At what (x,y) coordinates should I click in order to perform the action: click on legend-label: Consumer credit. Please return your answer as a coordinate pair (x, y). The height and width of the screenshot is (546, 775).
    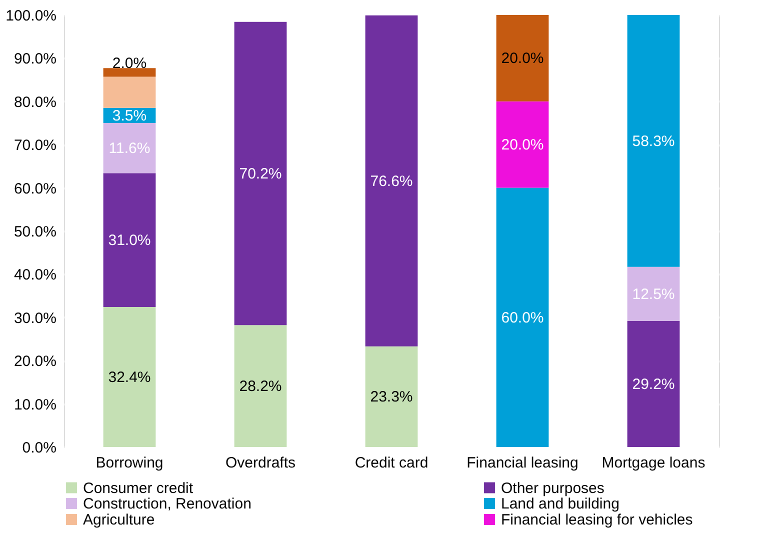
    Looking at the image, I should click on (138, 488).